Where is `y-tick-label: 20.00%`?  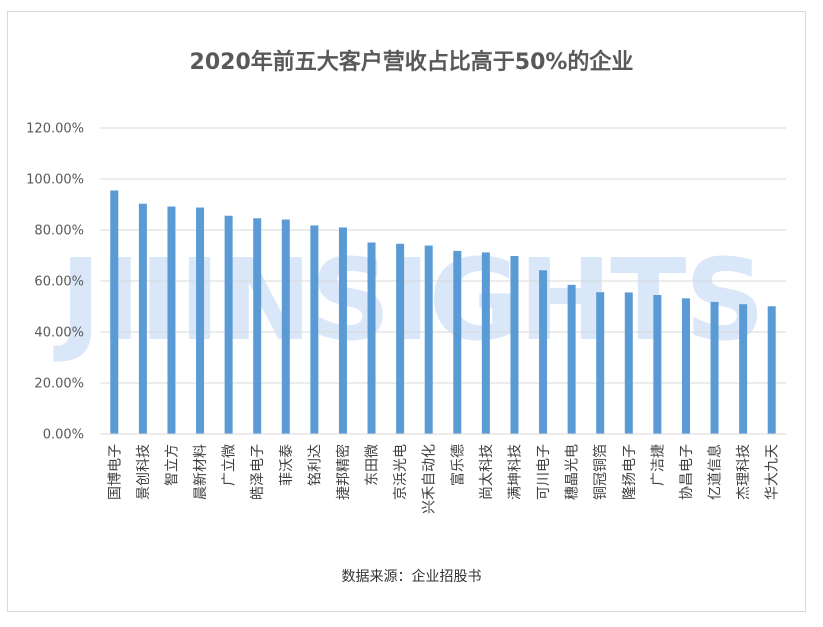 y-tick-label: 20.00% is located at coordinates (59, 384).